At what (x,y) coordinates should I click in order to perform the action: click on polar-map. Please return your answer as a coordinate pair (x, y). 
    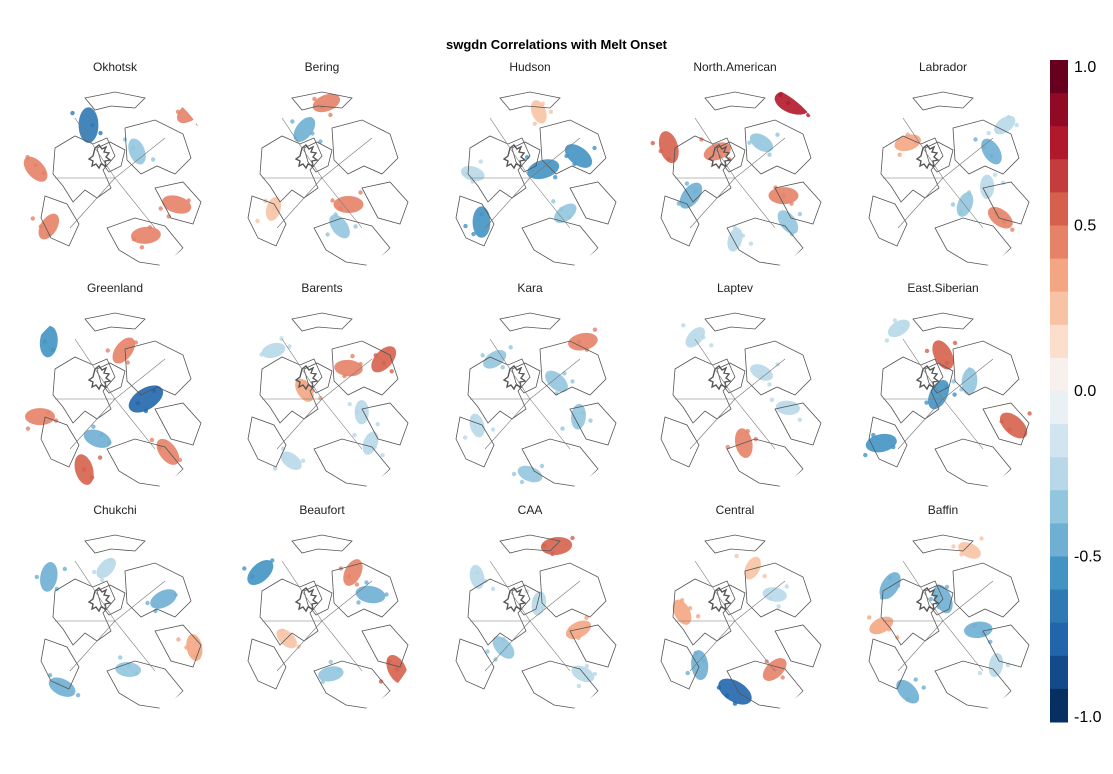
    Looking at the image, I should click on (948, 622).